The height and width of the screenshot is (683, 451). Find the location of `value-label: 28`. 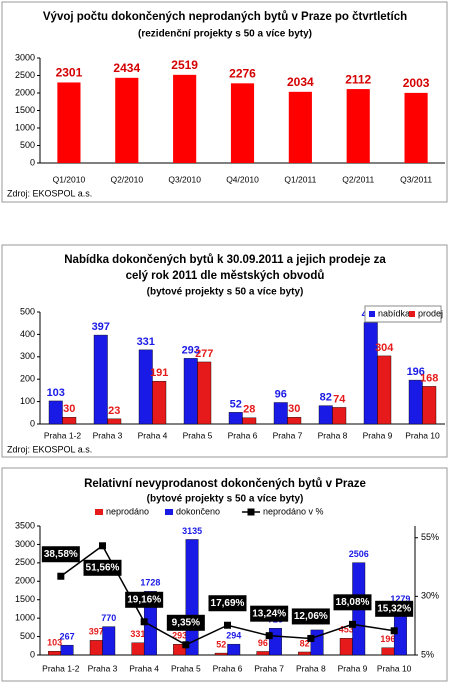

value-label: 28 is located at coordinates (249, 410).